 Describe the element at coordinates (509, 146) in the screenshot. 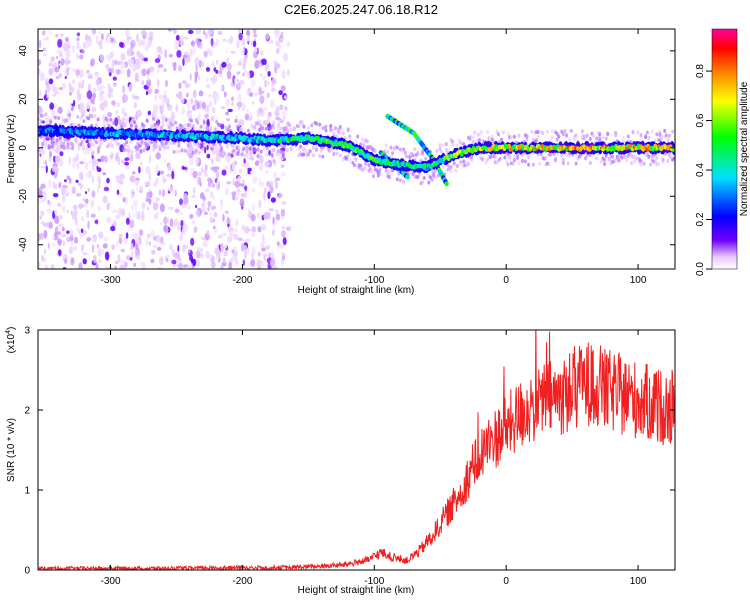

I see `spectrogram-ridge-core` at that location.